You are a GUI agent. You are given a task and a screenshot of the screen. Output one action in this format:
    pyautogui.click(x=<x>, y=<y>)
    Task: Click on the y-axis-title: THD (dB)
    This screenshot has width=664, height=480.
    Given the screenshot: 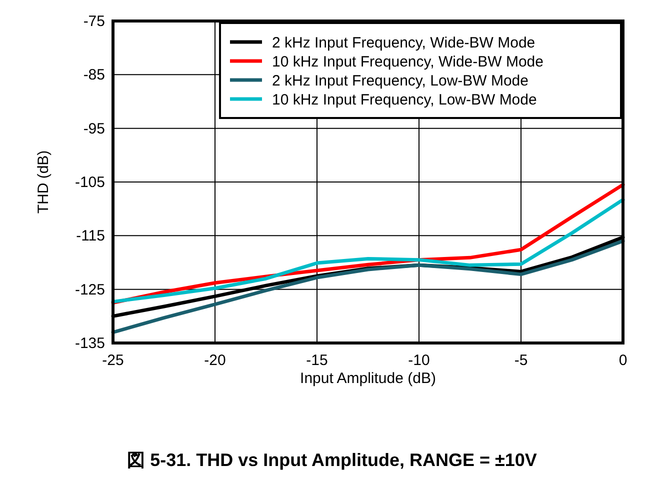 What is the action you would take?
    pyautogui.click(x=43, y=182)
    